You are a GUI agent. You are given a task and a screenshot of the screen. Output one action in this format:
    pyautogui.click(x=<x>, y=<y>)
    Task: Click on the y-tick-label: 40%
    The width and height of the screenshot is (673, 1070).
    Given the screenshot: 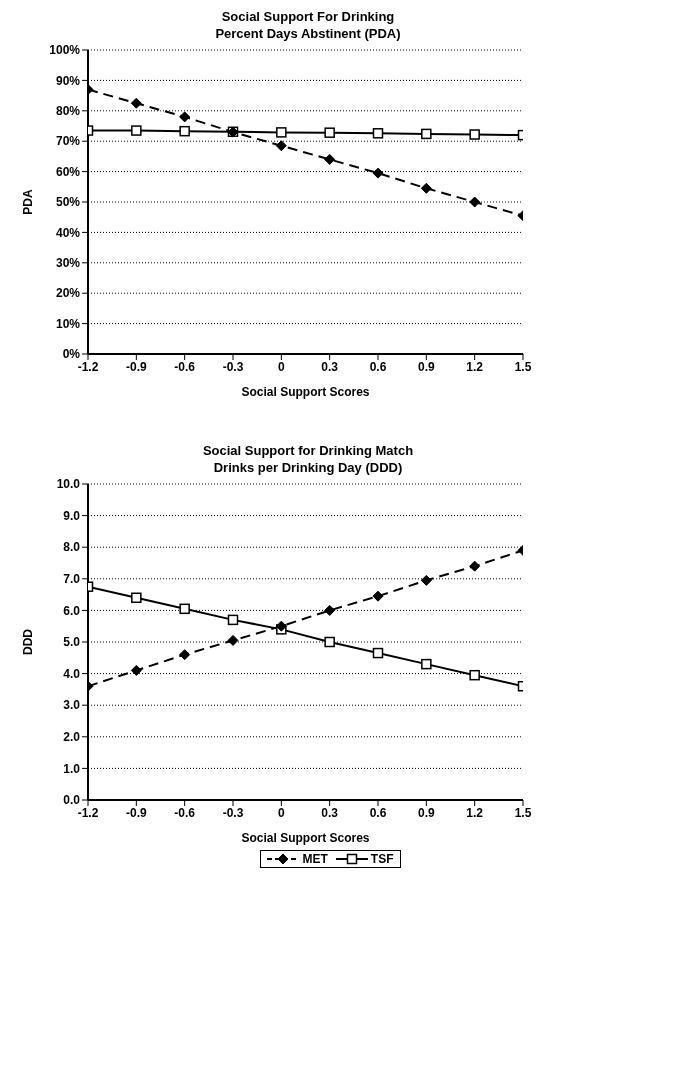 What is the action you would take?
    pyautogui.click(x=68, y=232)
    